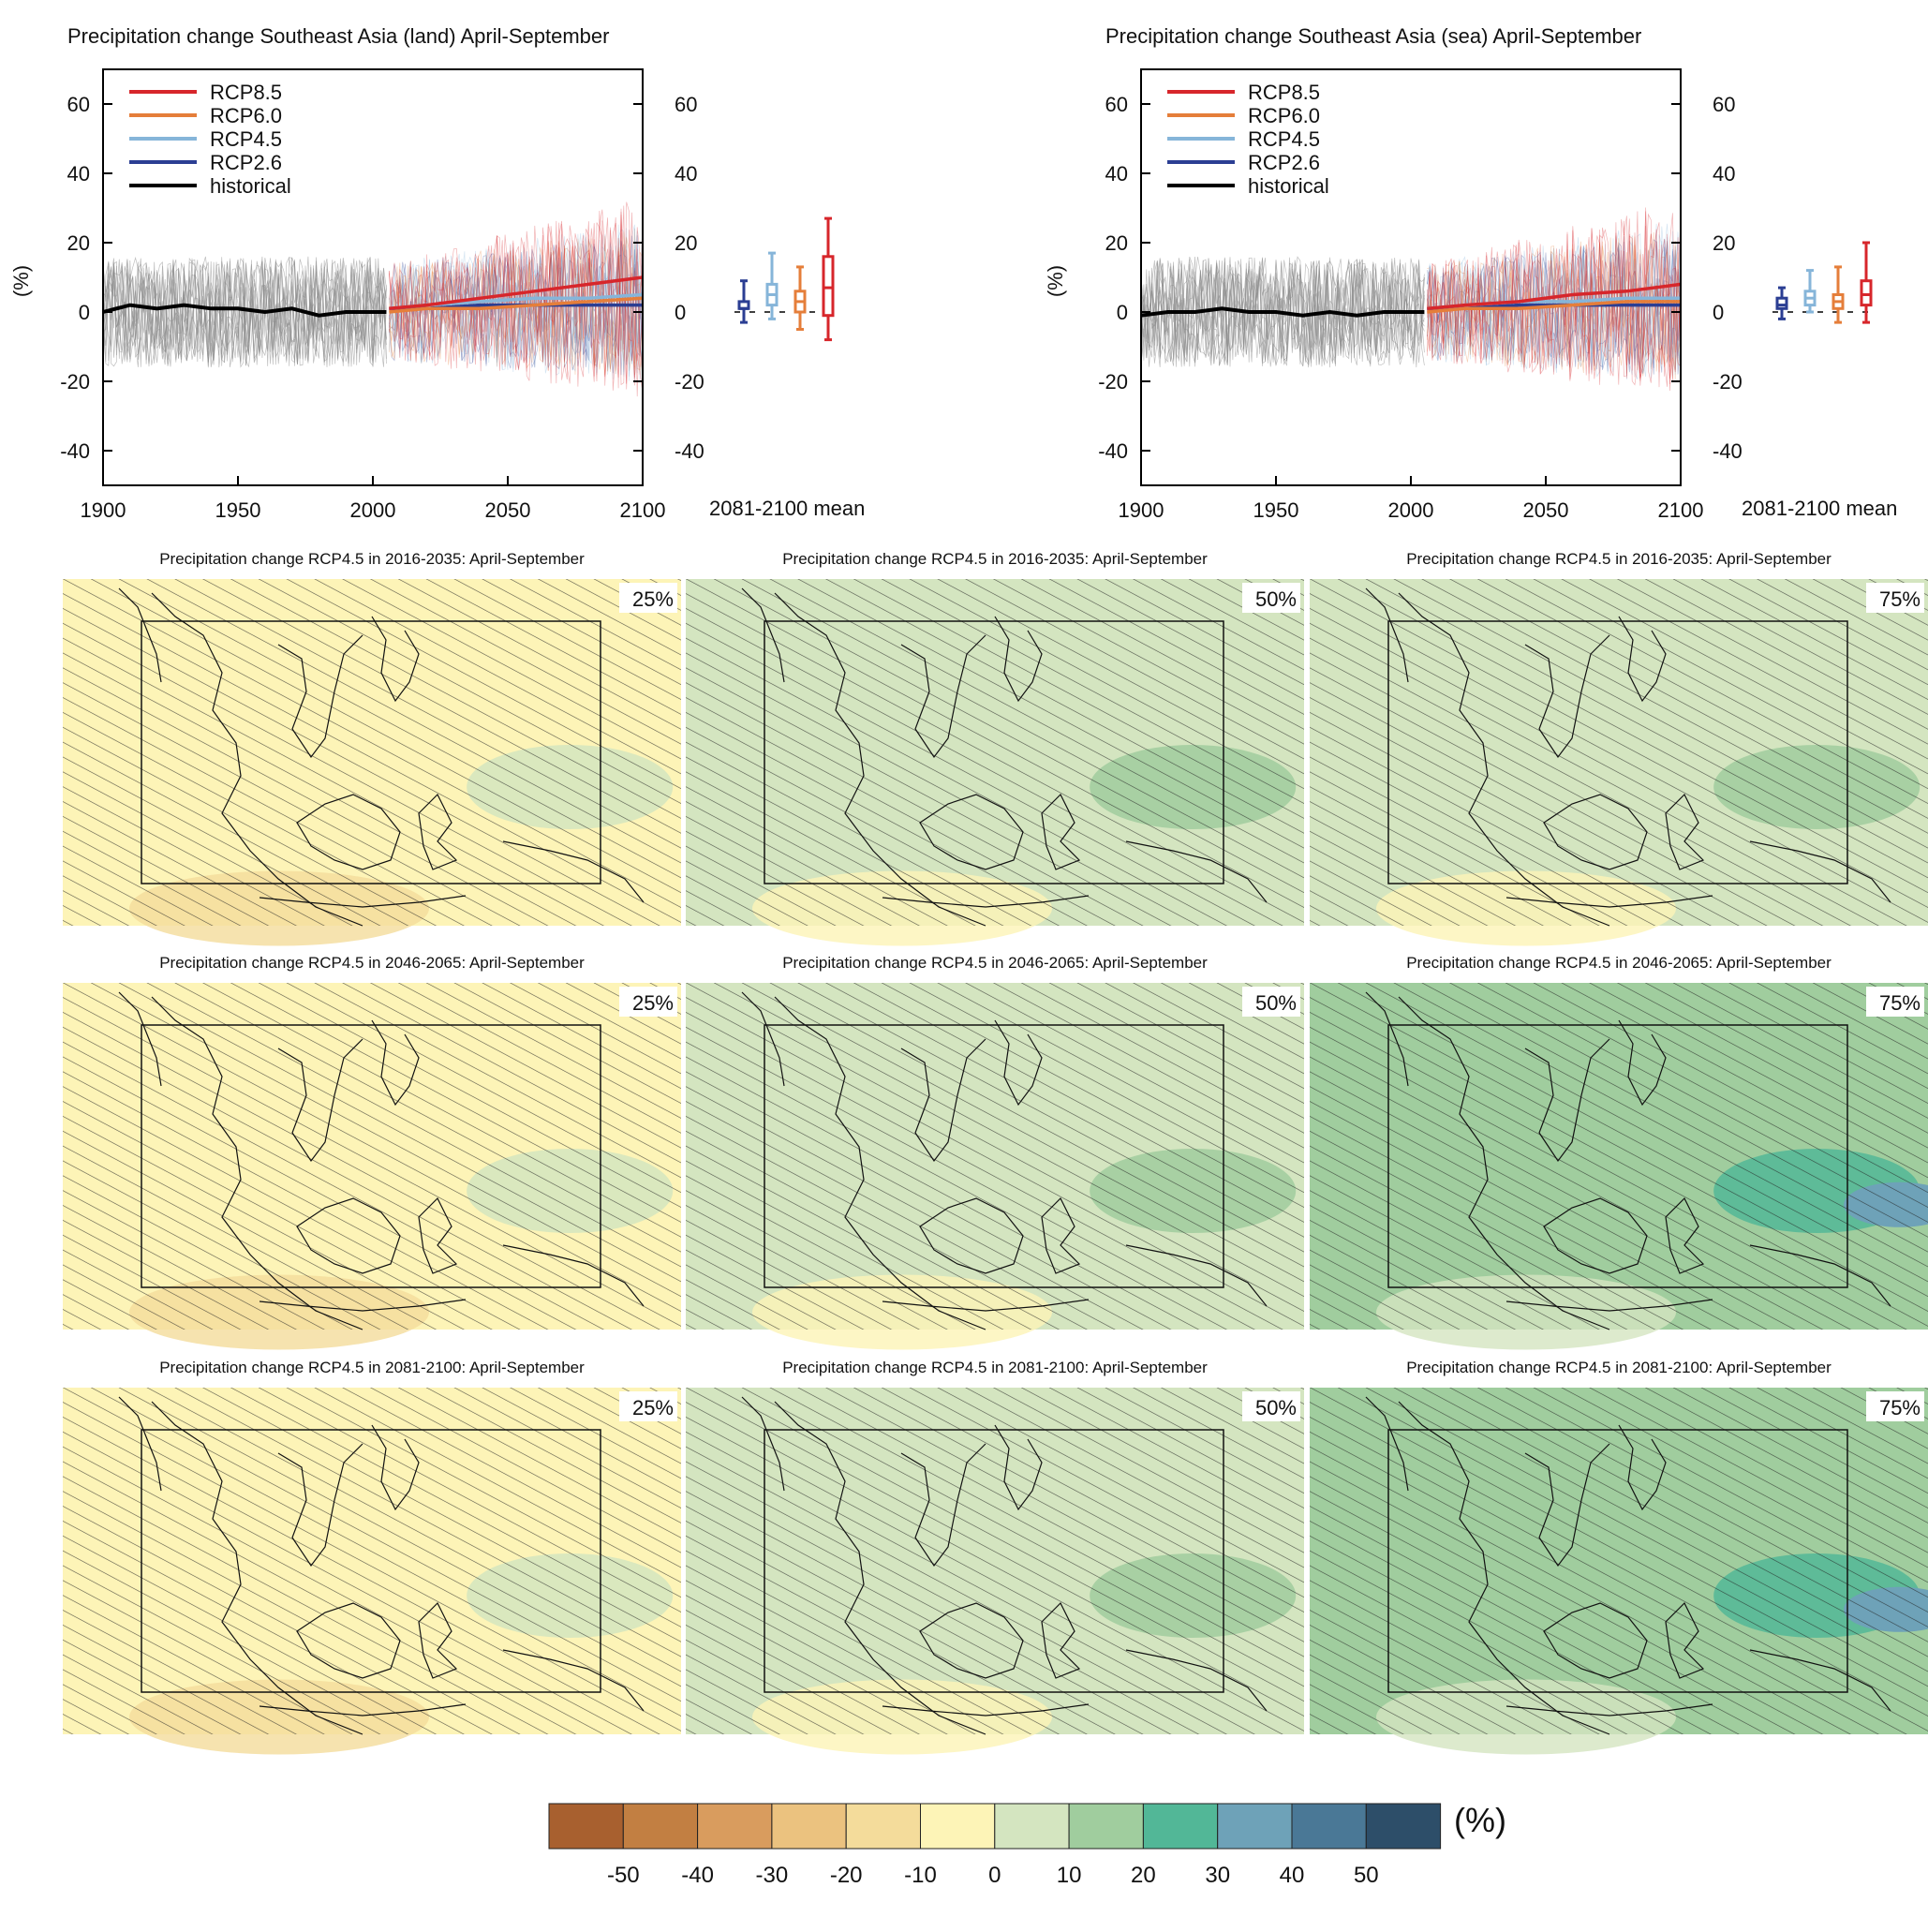 This screenshot has width=1928, height=1932. I want to click on land-y-tick-label: 20, so click(78, 243).